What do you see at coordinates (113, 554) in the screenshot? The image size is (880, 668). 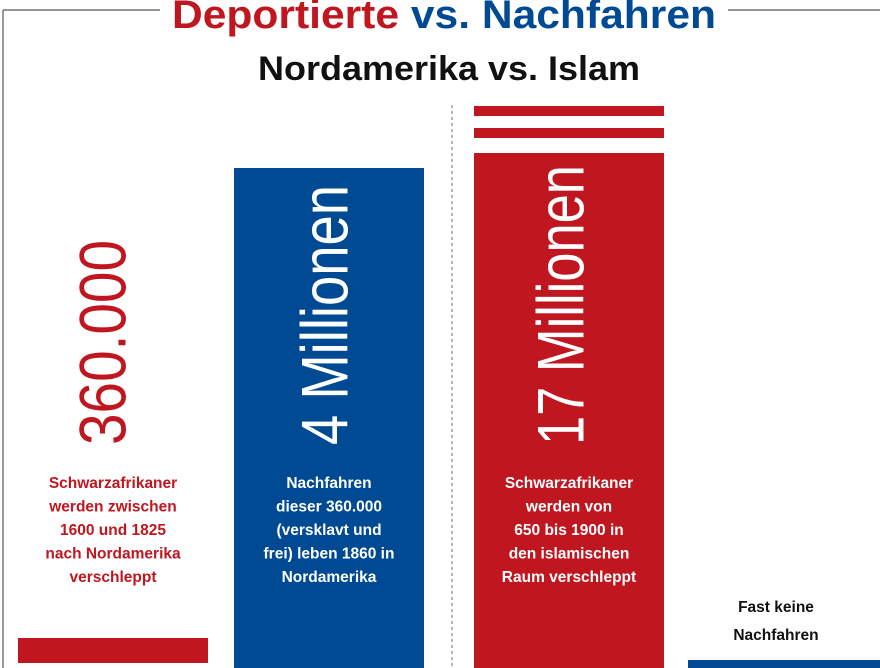 I see `caption-line: nach Nordamerika` at bounding box center [113, 554].